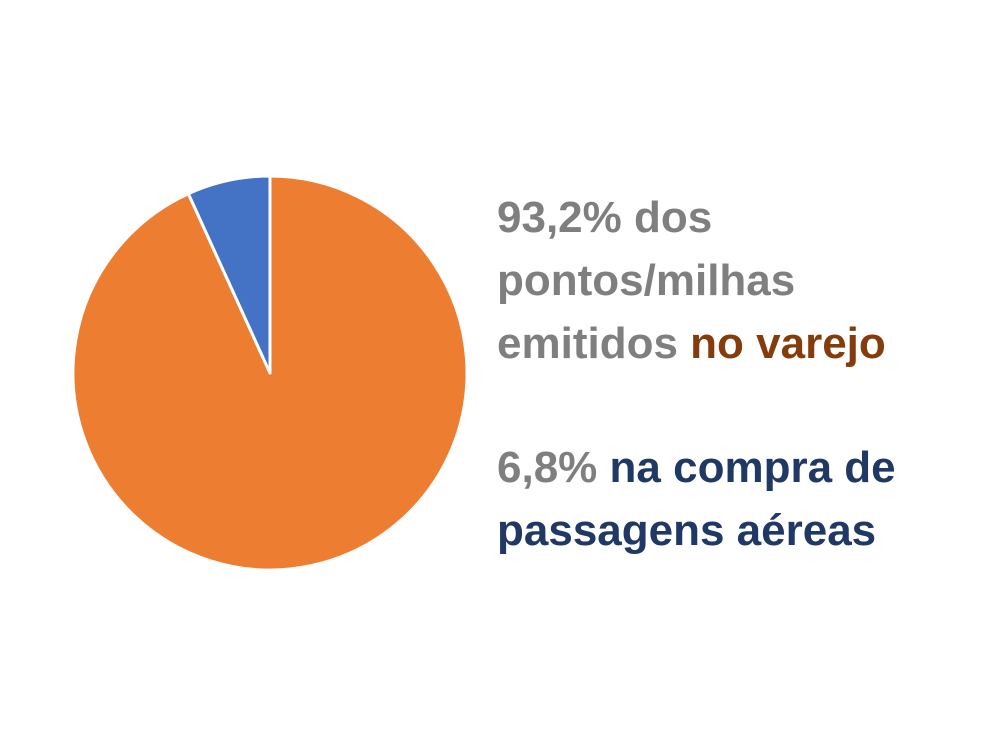 The width and height of the screenshot is (1000, 730). What do you see at coordinates (547, 467) in the screenshot?
I see `legend-air-percent: 6,8%` at bounding box center [547, 467].